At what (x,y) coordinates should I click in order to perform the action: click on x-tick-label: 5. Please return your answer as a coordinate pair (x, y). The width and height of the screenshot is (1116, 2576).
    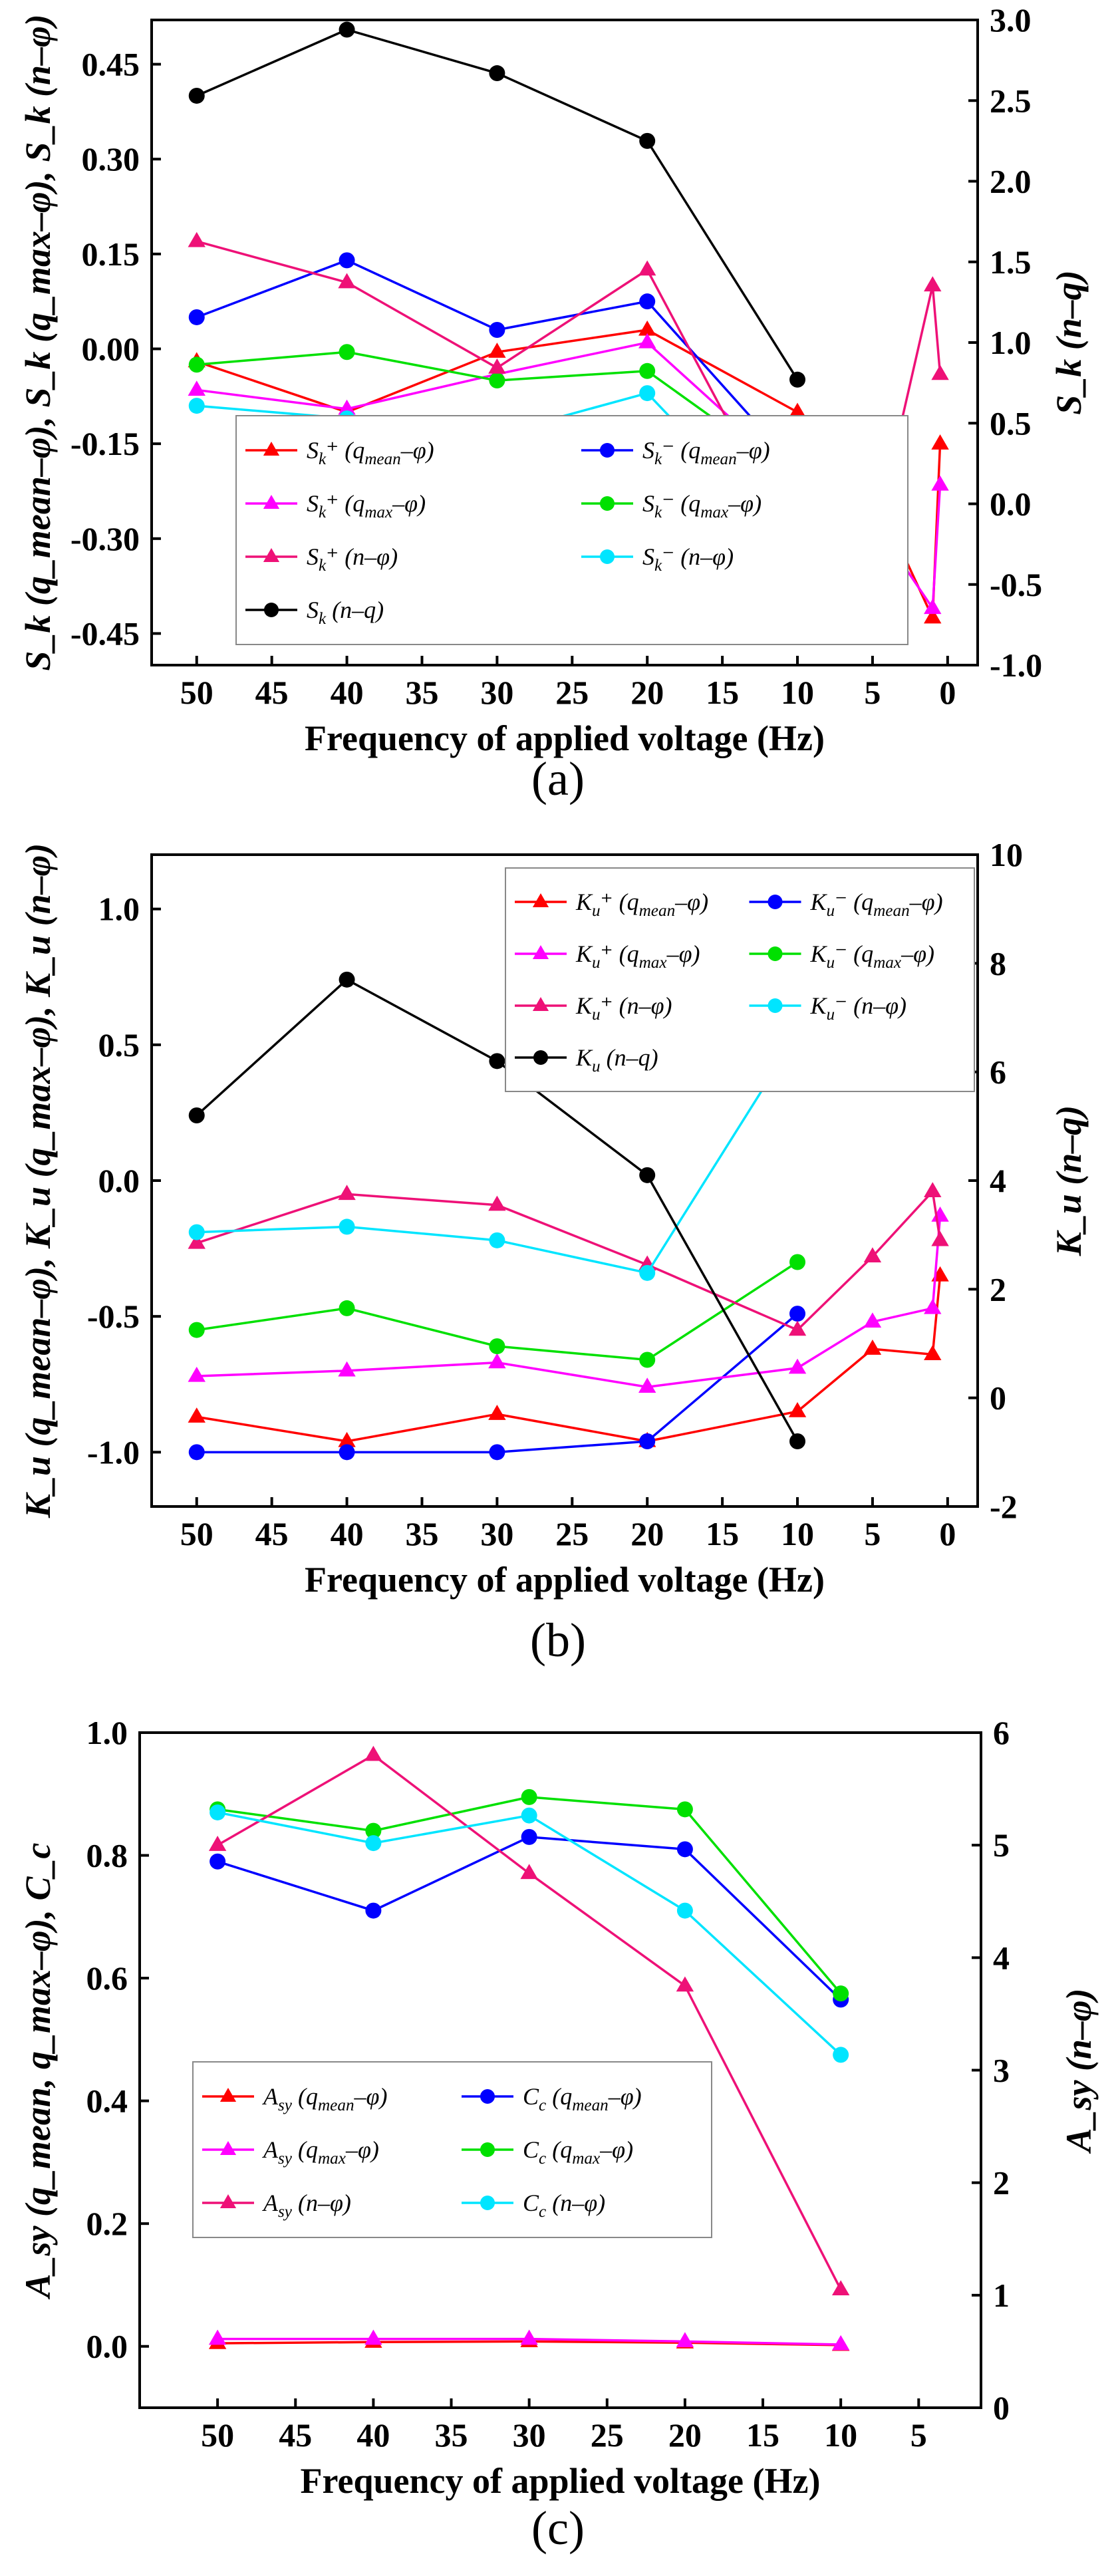
    Looking at the image, I should click on (872, 1533).